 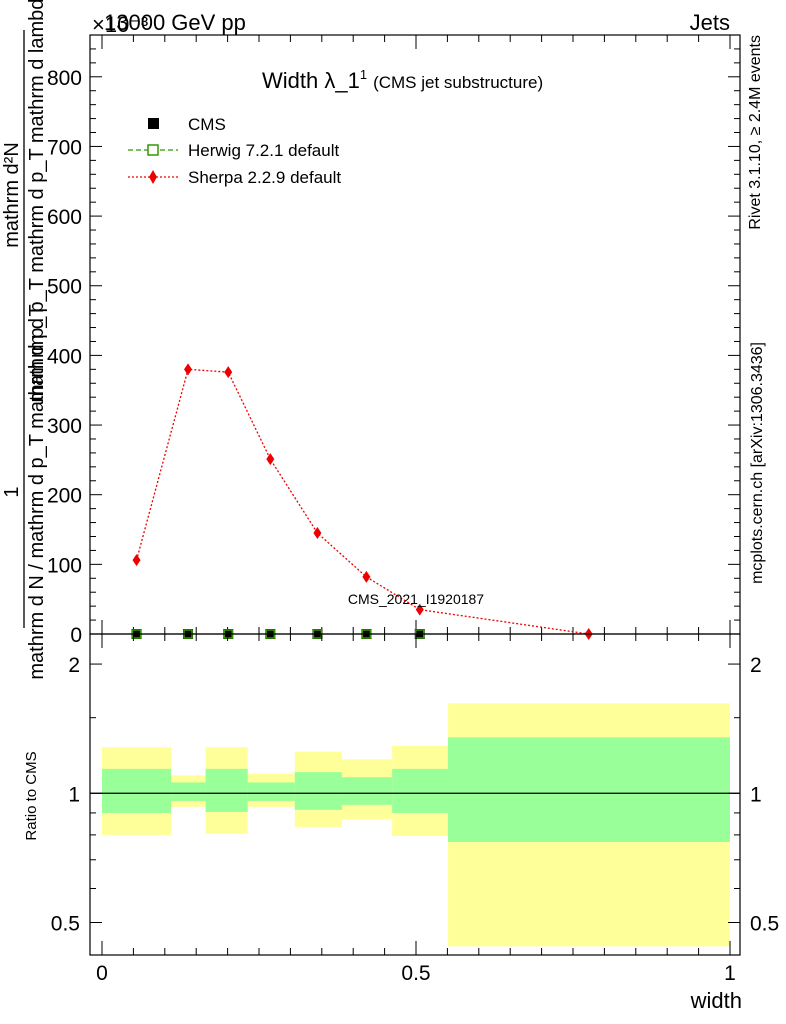 I want to click on y-tick-label: 0, so click(x=76, y=635).